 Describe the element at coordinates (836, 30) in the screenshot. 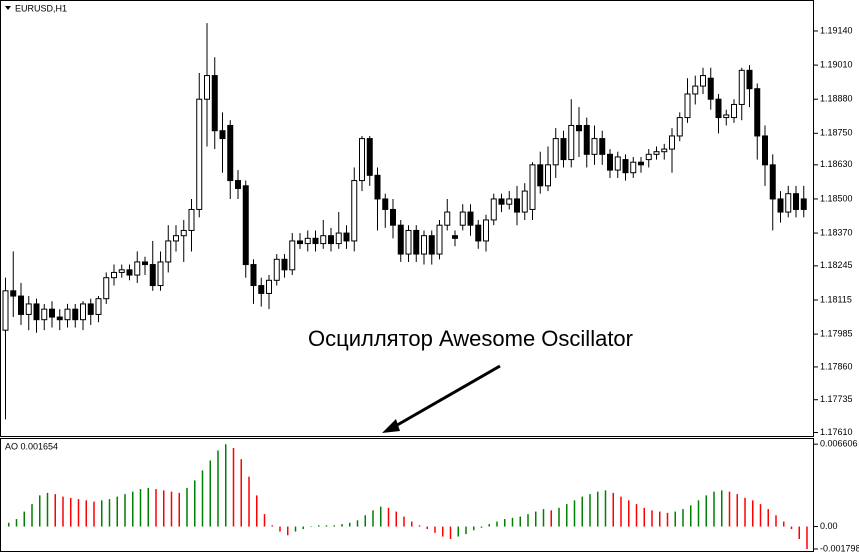

I see `y-tick-label: 1.19140` at that location.